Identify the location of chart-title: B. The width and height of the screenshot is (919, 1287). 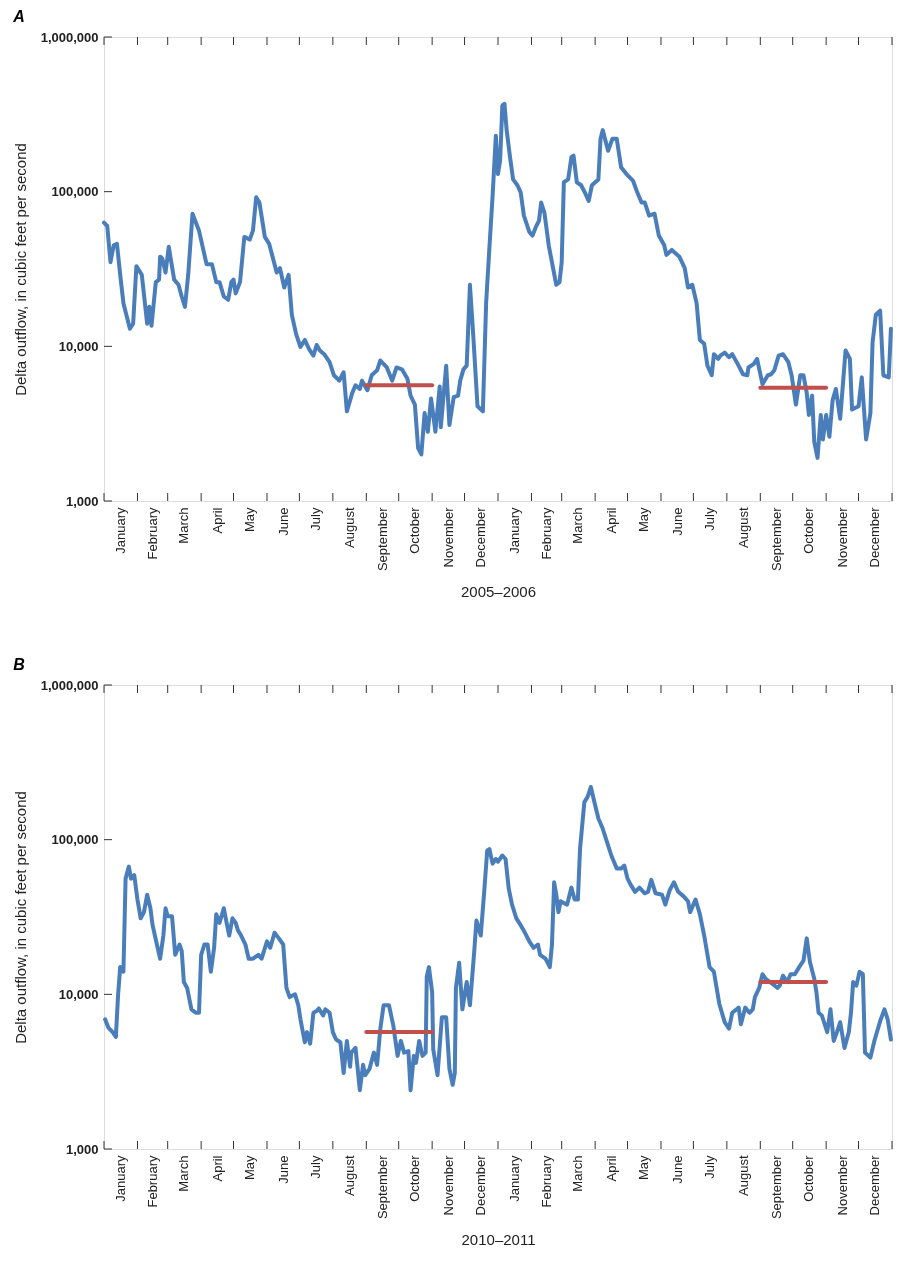
(19, 664).